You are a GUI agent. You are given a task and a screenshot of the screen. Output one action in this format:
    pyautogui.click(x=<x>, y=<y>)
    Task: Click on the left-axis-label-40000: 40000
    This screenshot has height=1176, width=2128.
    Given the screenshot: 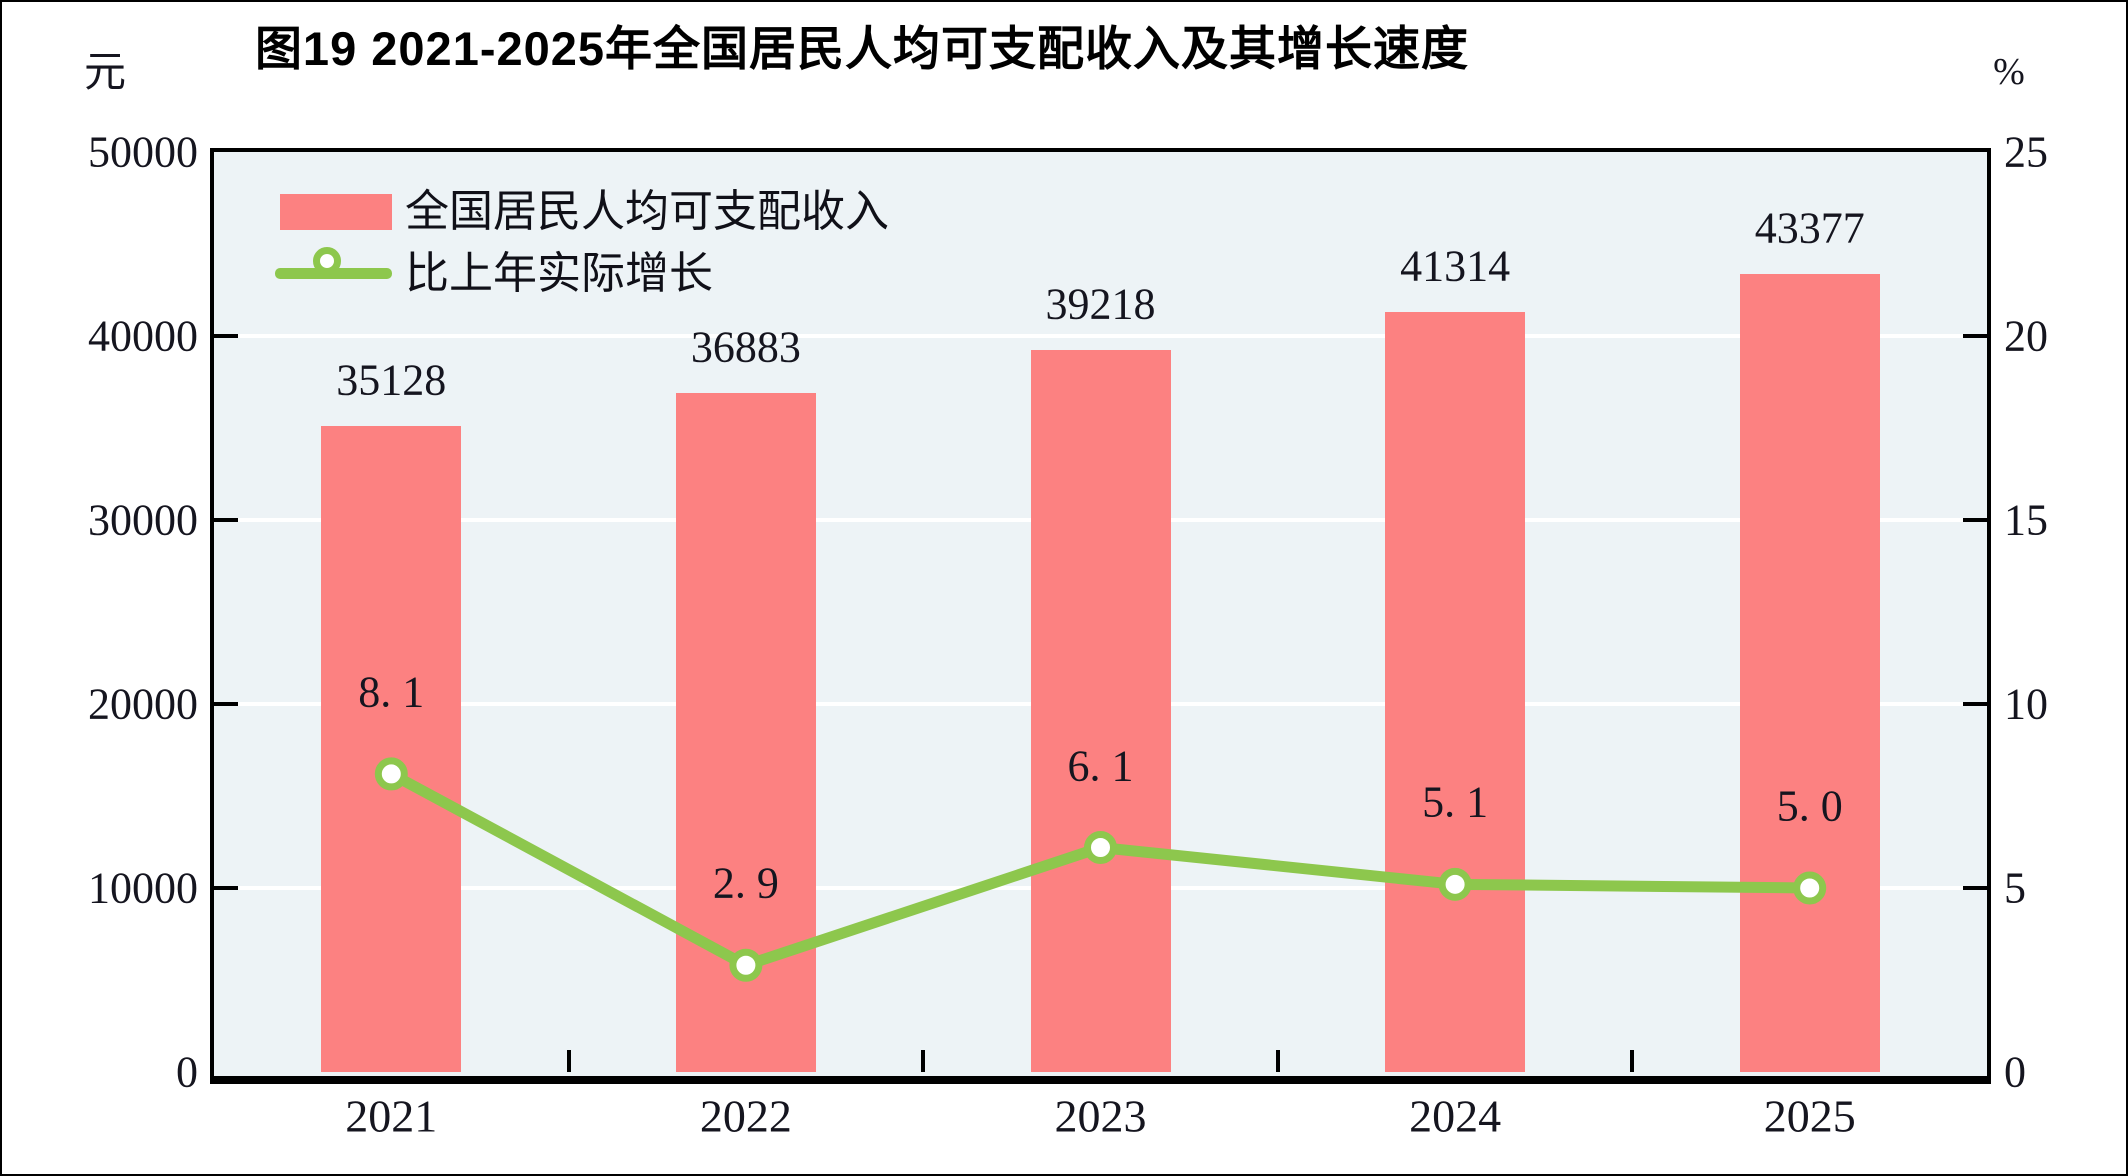 What is the action you would take?
    pyautogui.click(x=143, y=336)
    